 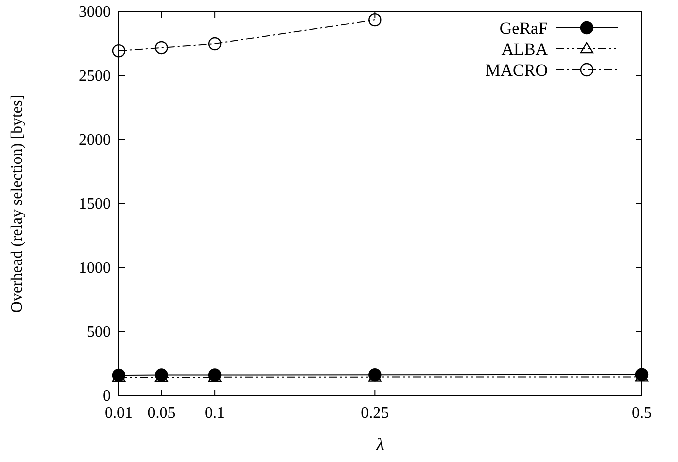 I want to click on x-tick-label: 0.25, so click(x=375, y=413).